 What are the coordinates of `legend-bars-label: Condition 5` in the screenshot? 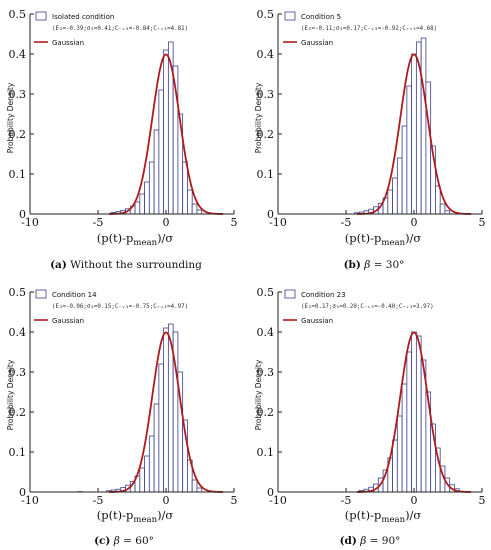 It's located at (321, 17).